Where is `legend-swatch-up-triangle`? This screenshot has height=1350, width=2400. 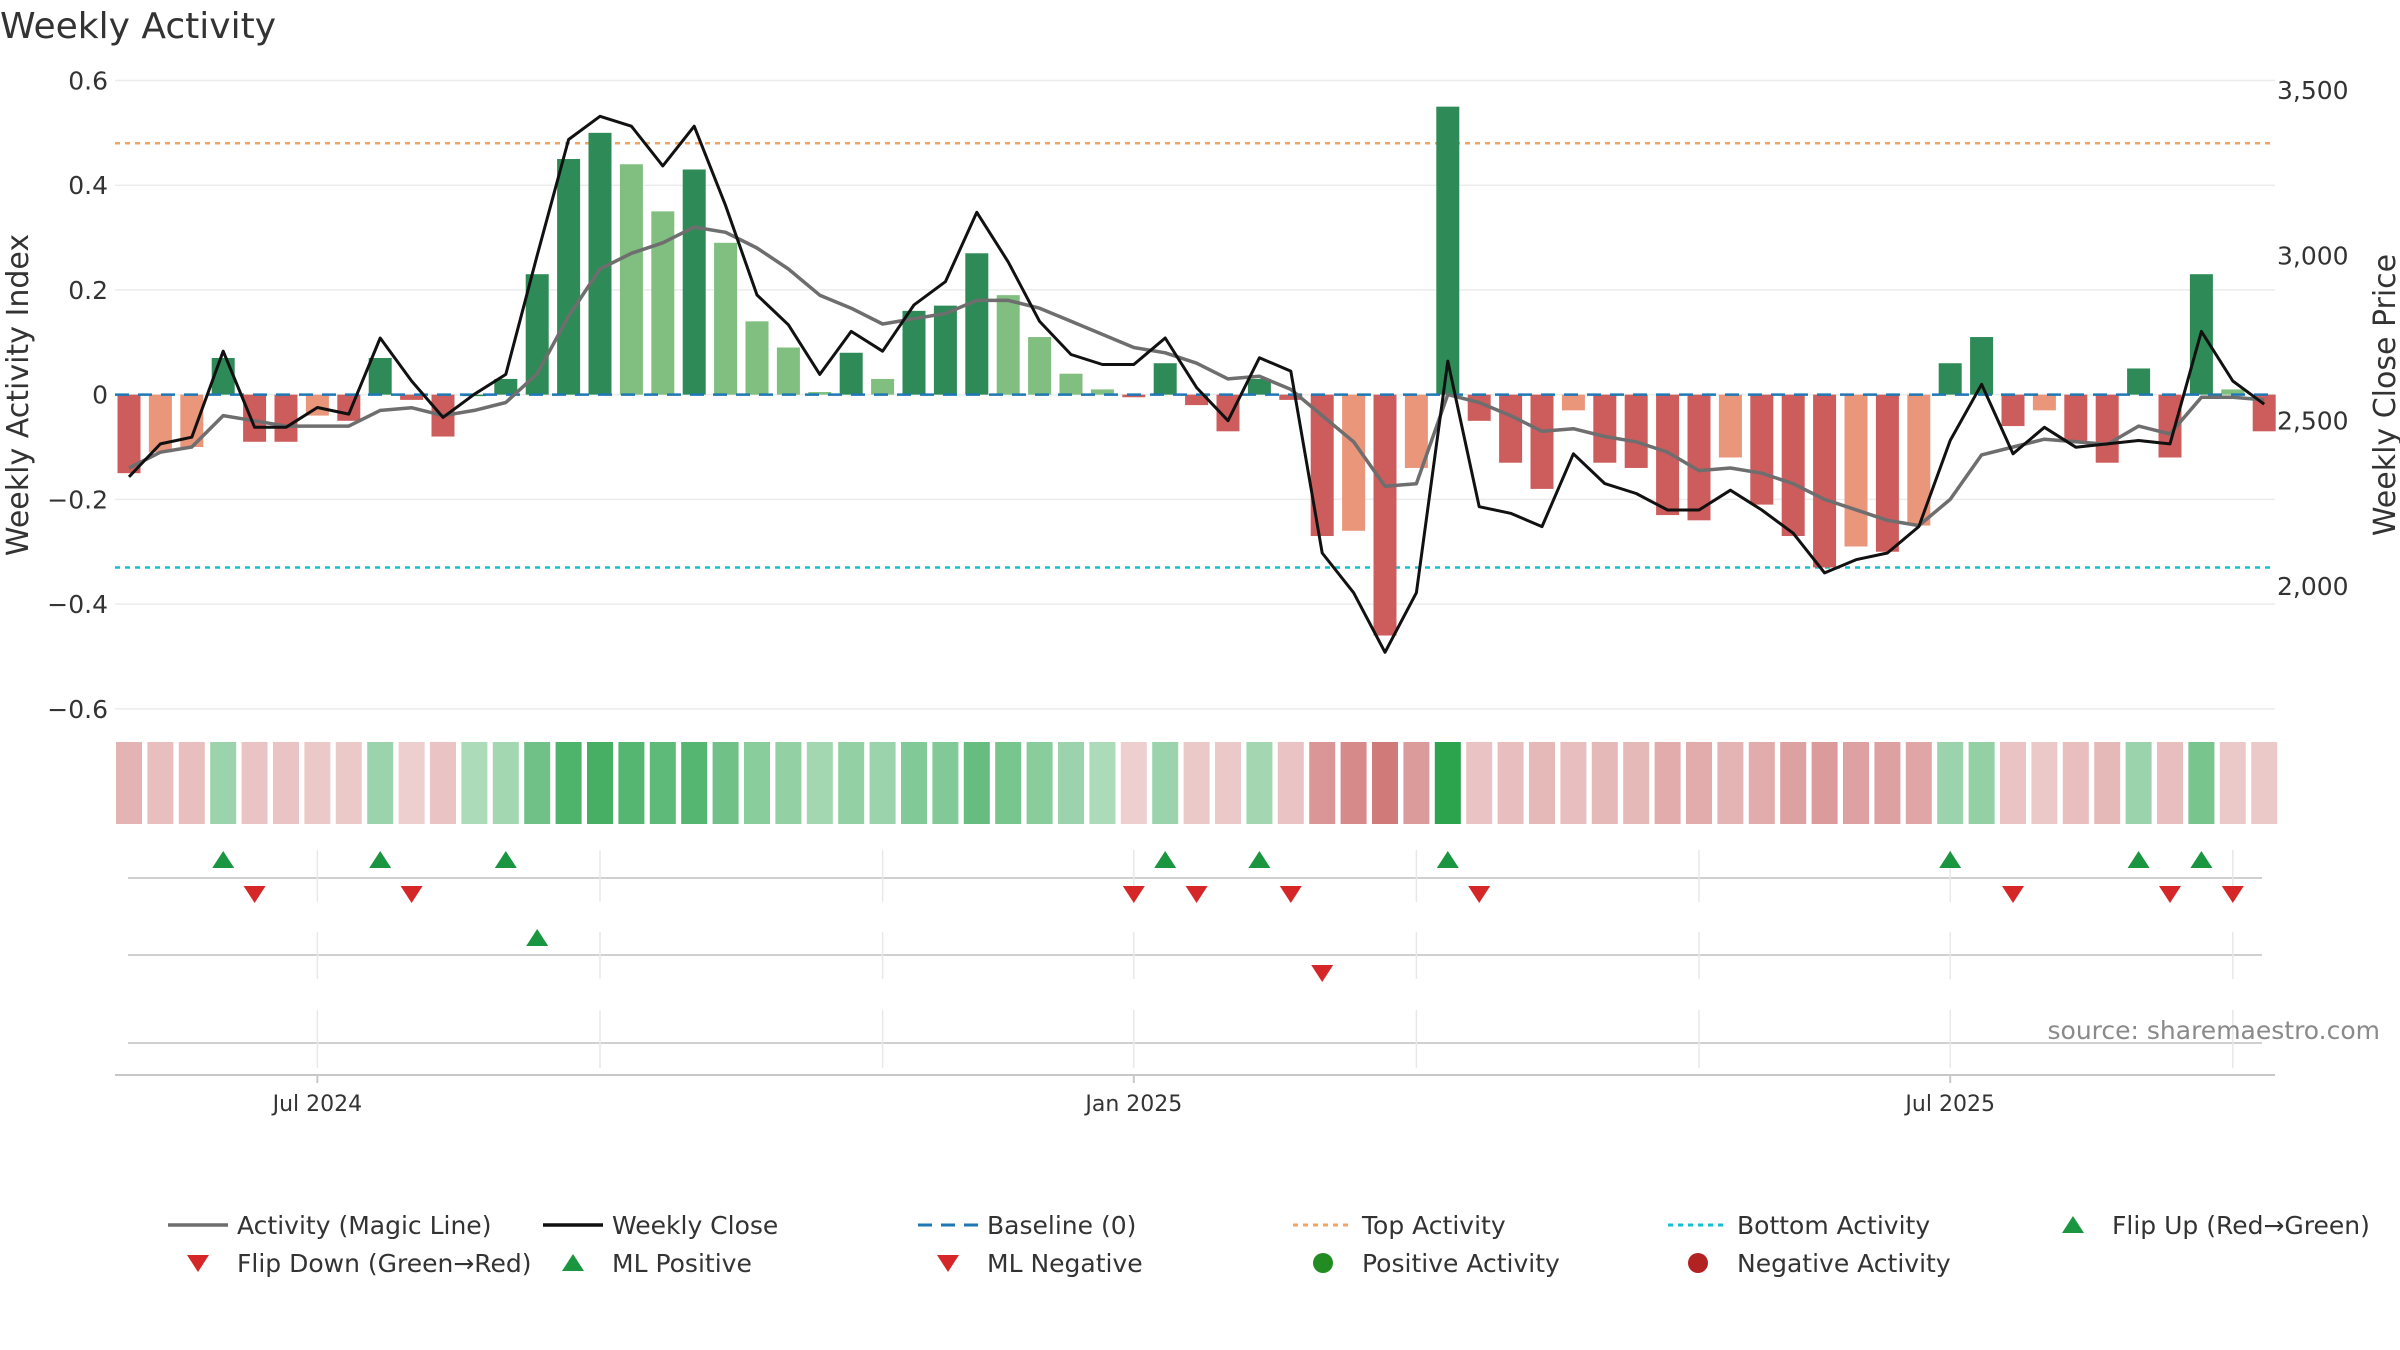 legend-swatch-up-triangle is located at coordinates (2073, 1224).